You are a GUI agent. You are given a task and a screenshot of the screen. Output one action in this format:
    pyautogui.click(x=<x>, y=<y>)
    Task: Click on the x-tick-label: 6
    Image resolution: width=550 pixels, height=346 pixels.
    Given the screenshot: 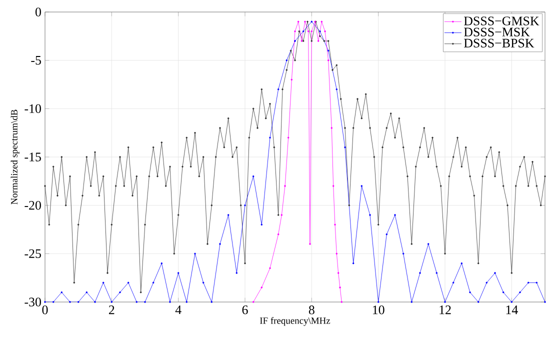 What is the action you would take?
    pyautogui.click(x=245, y=310)
    